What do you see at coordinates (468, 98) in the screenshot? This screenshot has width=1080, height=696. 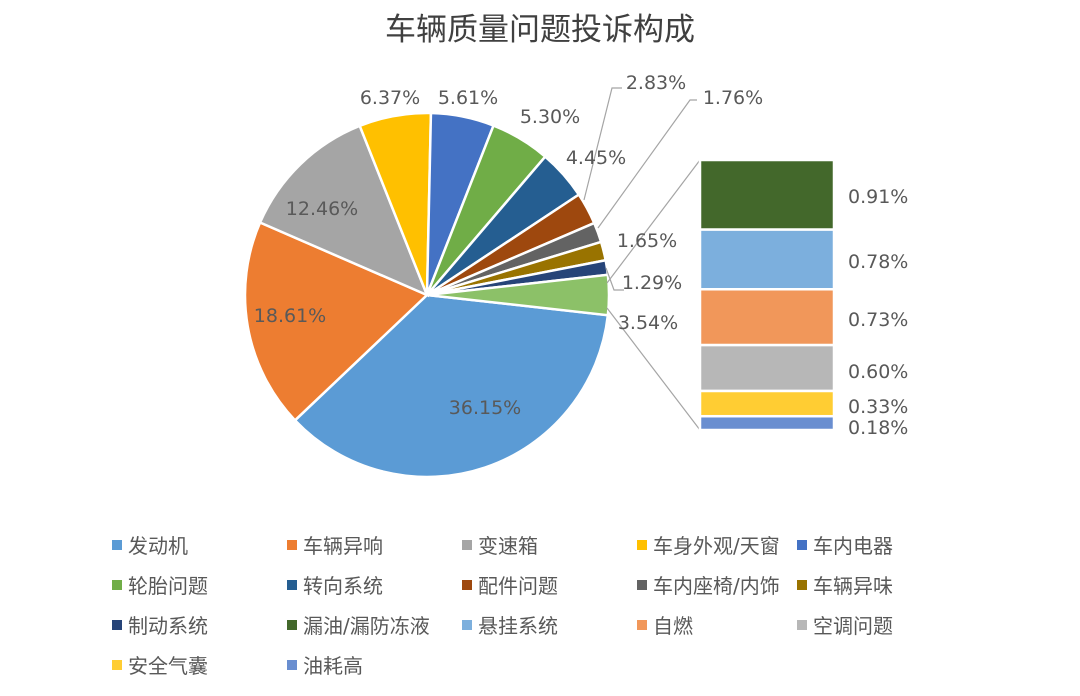 I see `data-label: 5.61%` at bounding box center [468, 98].